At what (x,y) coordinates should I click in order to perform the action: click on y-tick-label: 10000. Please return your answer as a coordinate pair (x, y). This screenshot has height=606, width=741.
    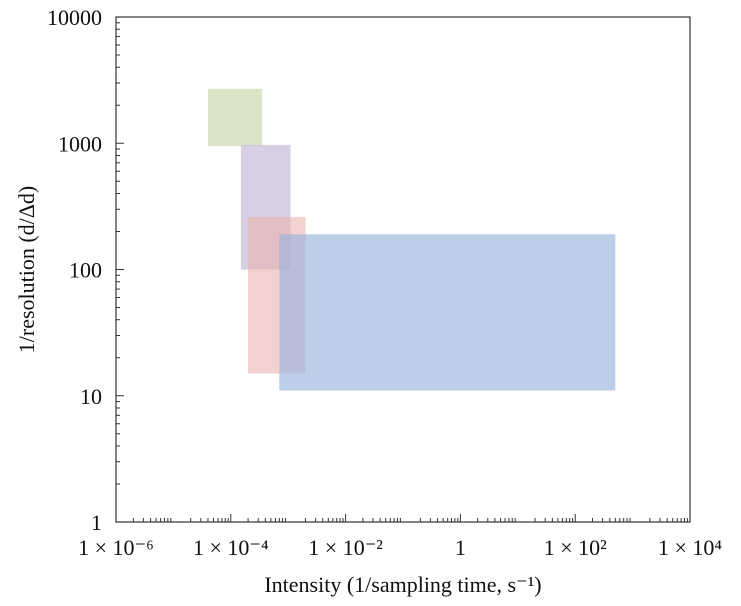
    Looking at the image, I should click on (74, 17).